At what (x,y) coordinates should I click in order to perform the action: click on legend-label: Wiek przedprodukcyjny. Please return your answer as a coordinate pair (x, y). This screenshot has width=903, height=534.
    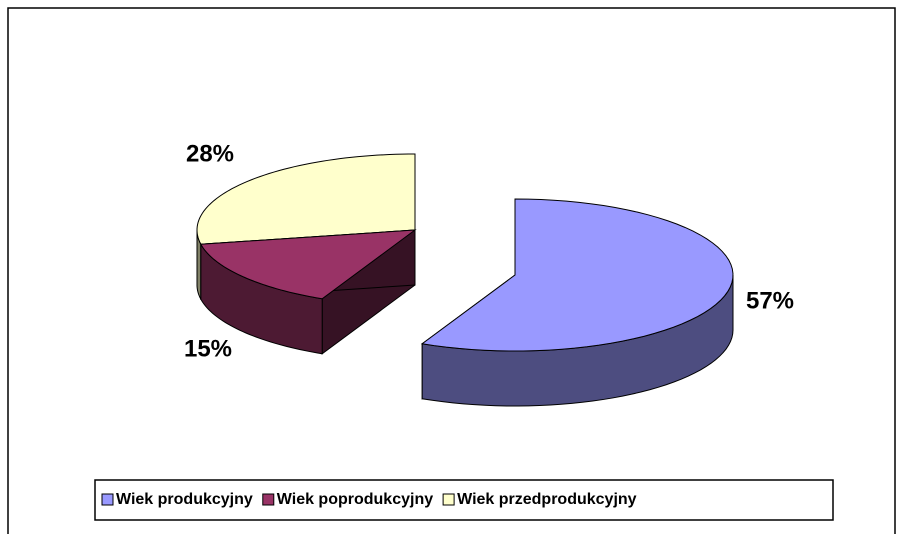
    Looking at the image, I should click on (547, 499).